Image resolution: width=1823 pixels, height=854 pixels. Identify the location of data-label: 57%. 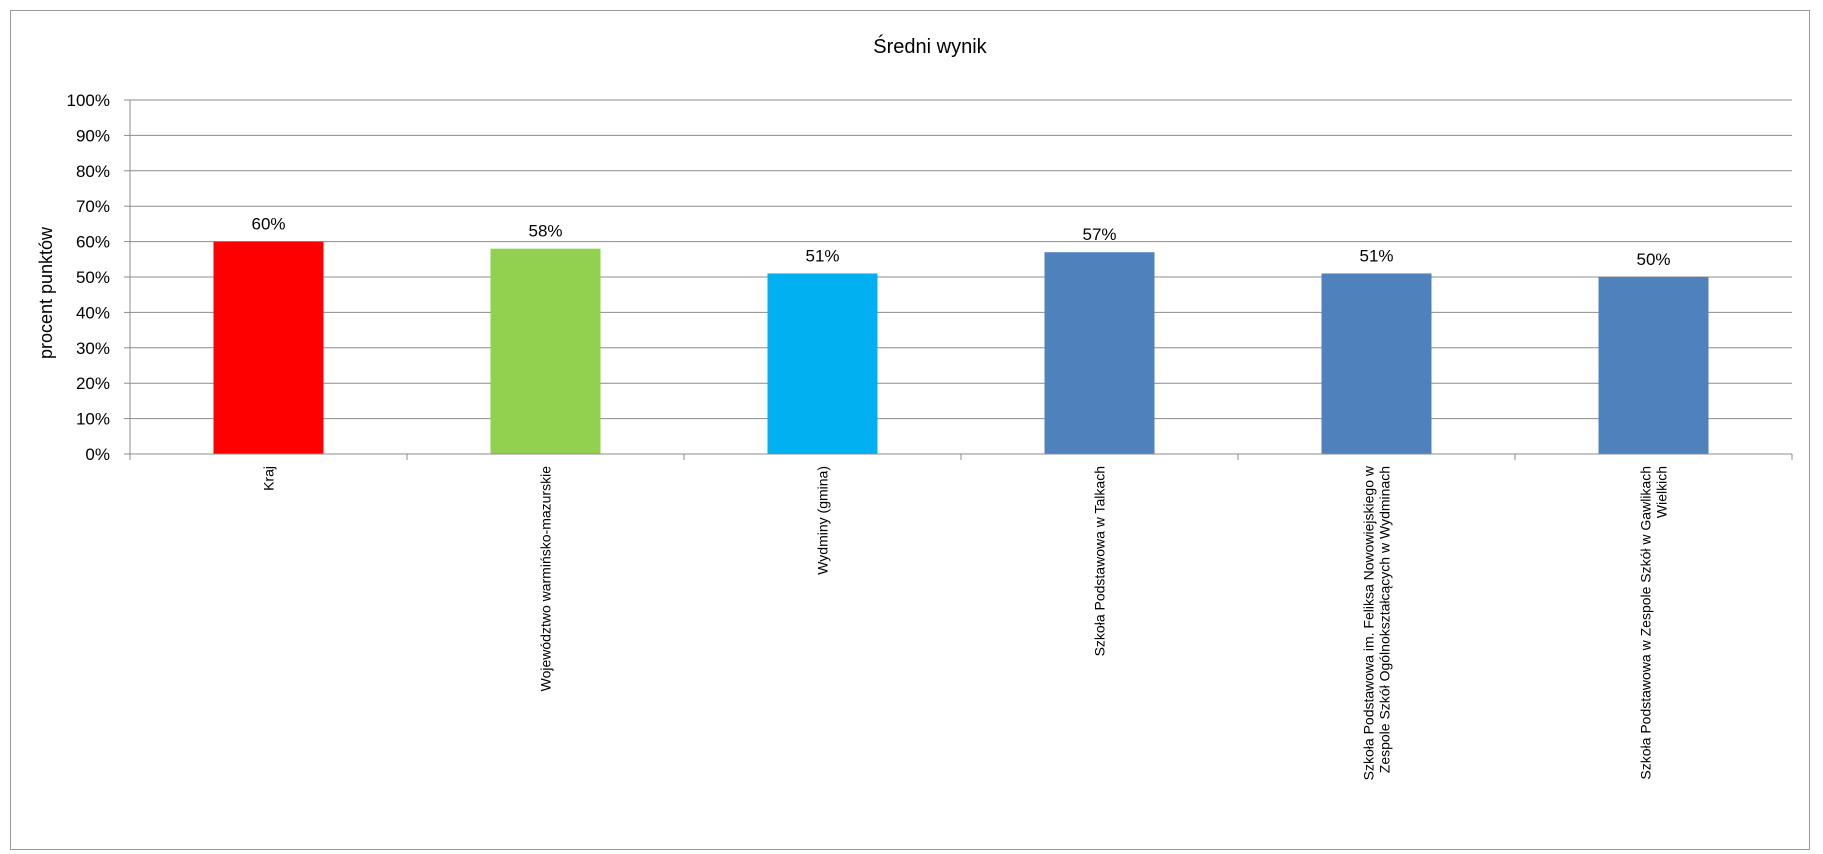
(1099, 234).